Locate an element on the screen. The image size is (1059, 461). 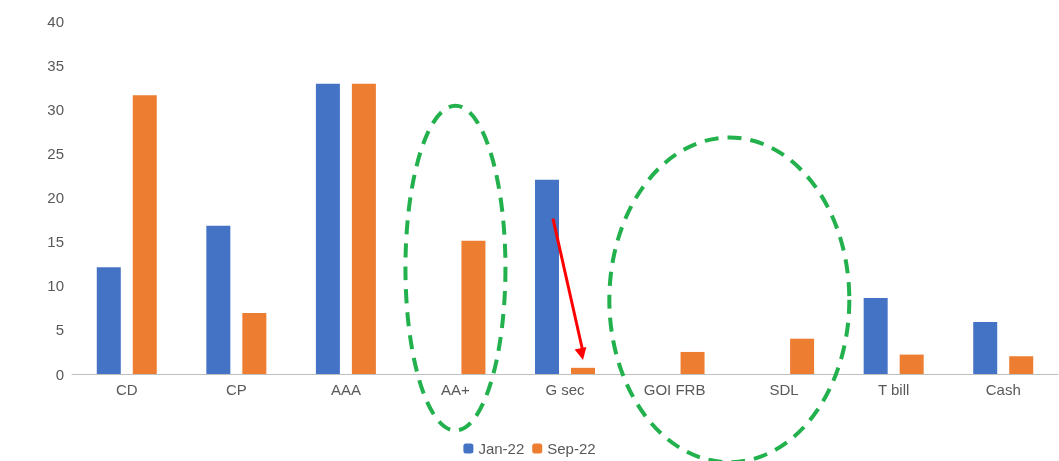
x-tick-label: CD is located at coordinates (126, 389).